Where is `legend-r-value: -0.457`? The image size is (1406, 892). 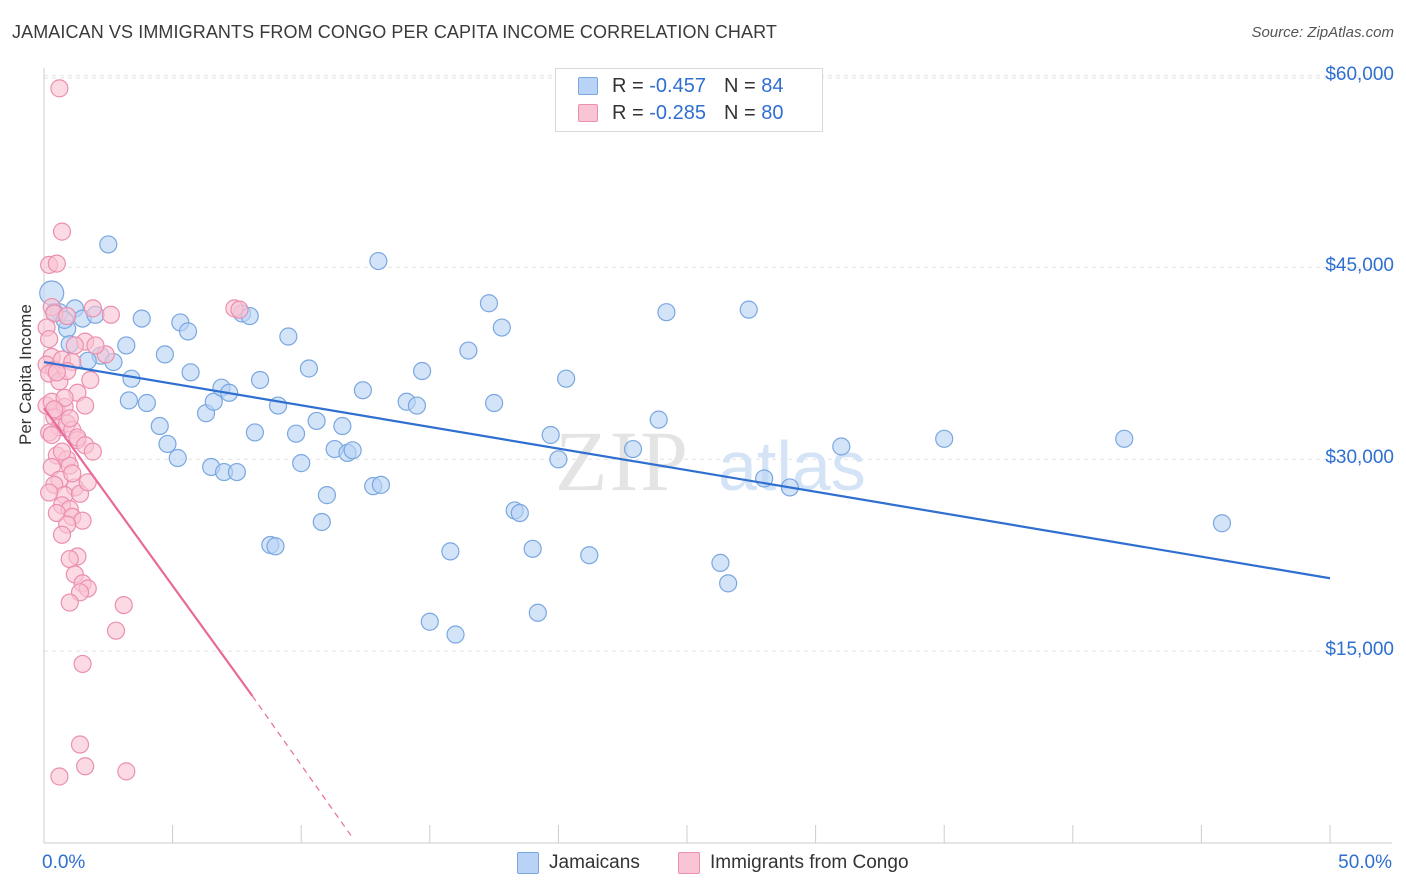
legend-r-value: -0.457 is located at coordinates (677, 85).